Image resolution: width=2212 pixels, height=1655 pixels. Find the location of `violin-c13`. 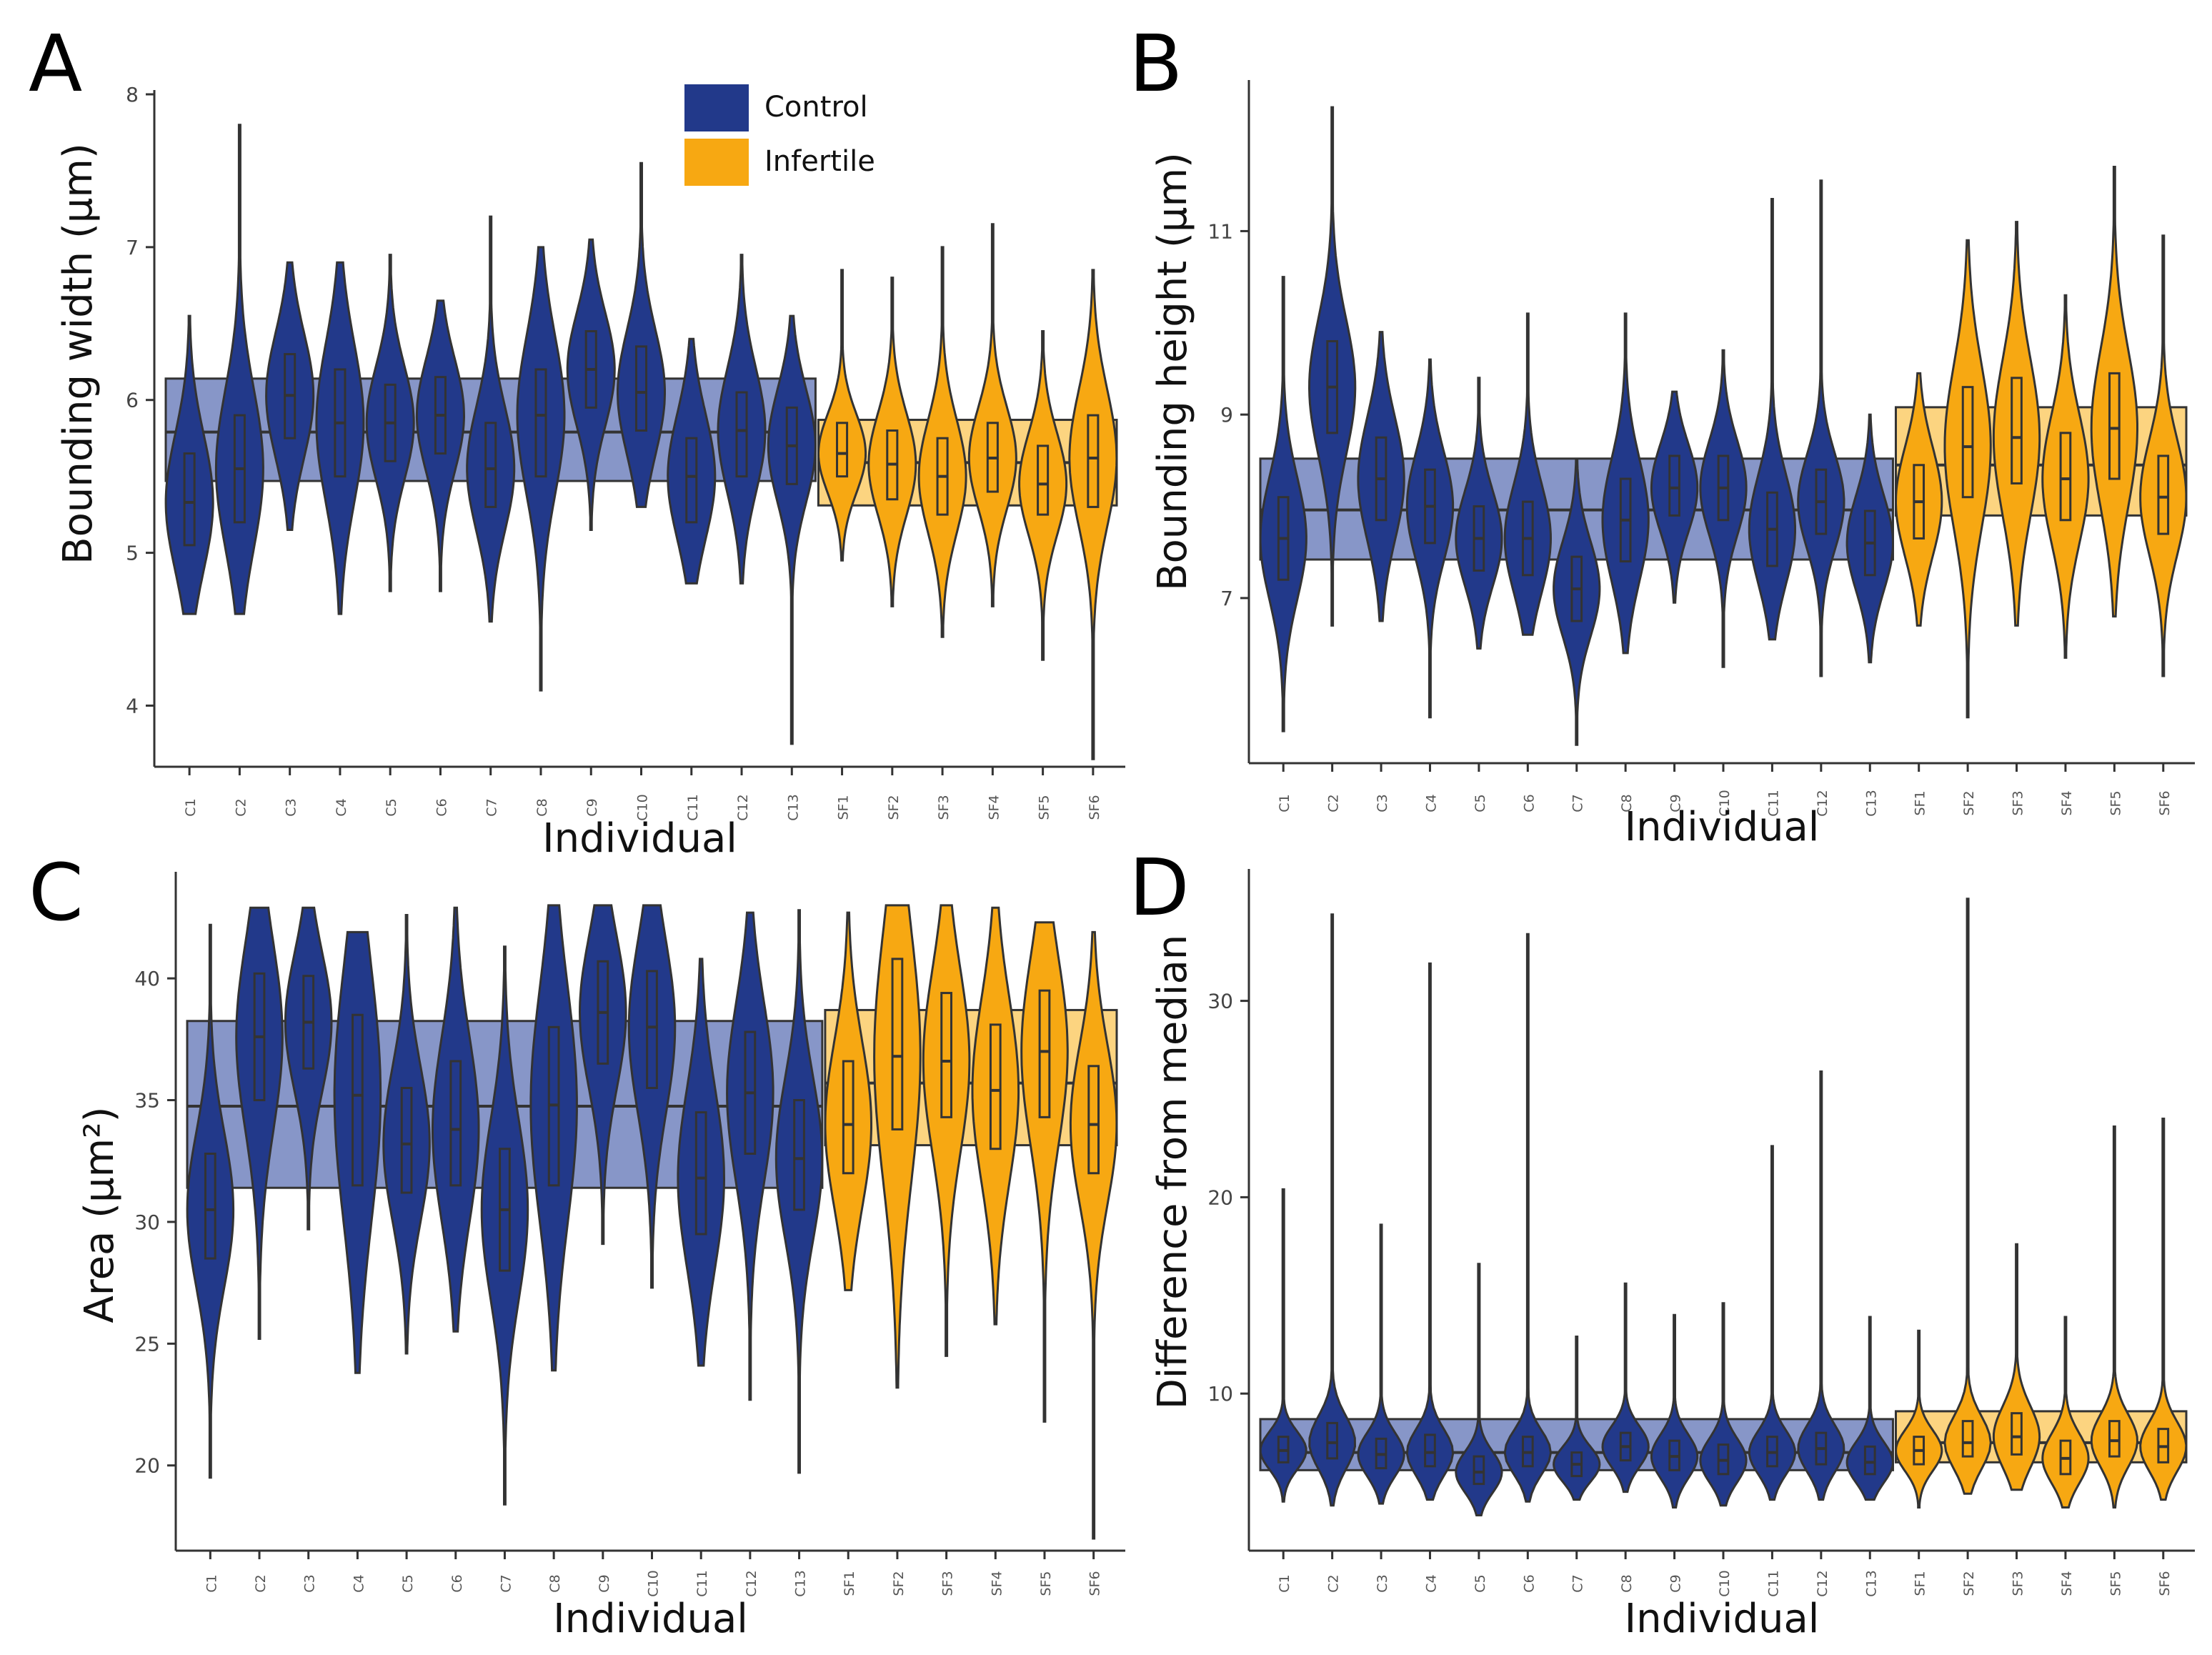

violin-c13 is located at coordinates (1869, 1409).